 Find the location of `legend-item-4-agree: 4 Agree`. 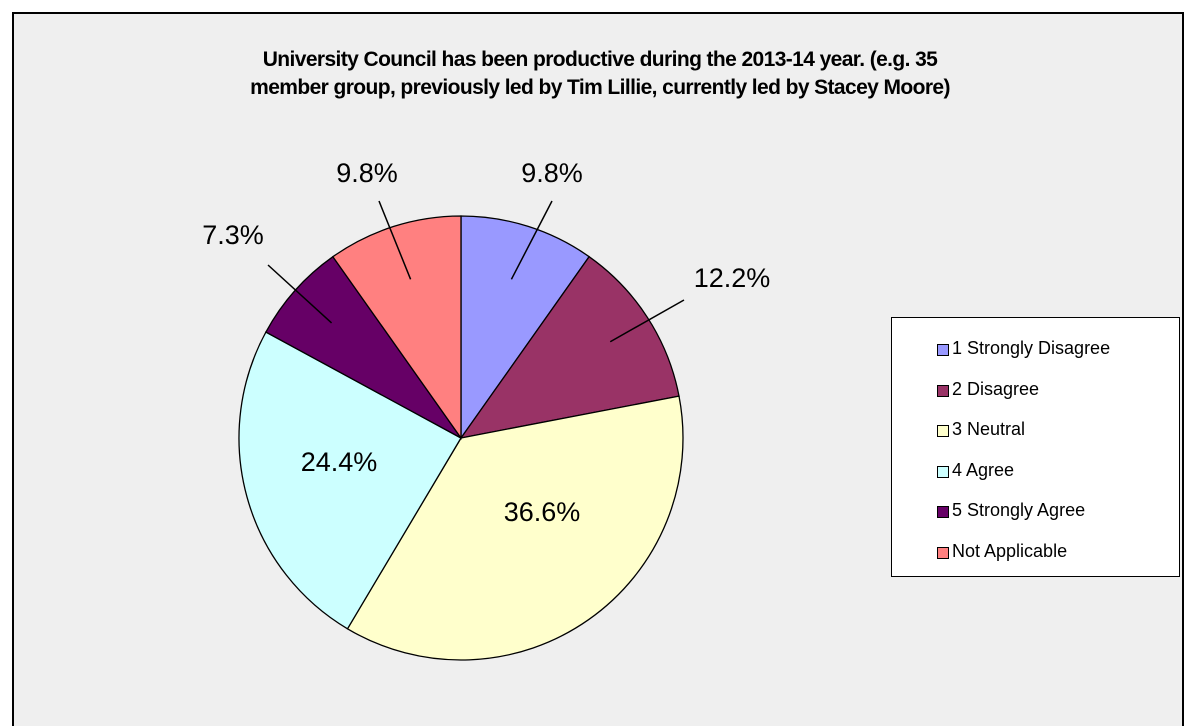

legend-item-4-agree: 4 Agree is located at coordinates (1035, 481).